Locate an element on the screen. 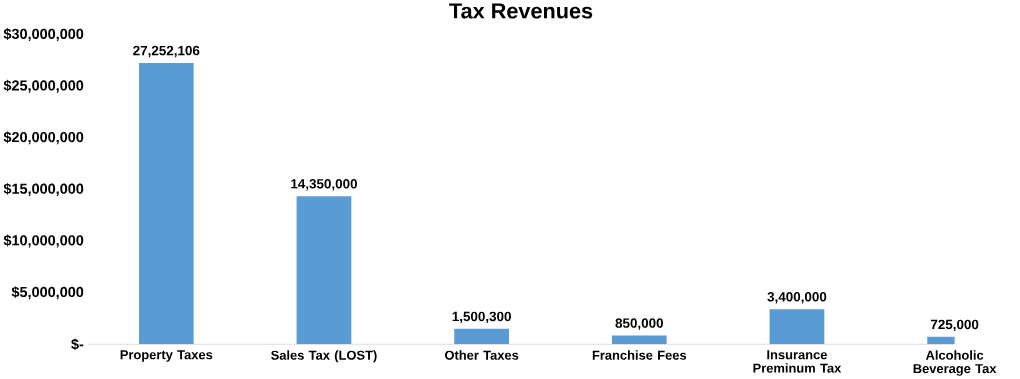 The height and width of the screenshot is (379, 1020). data-label: 1,500,300 is located at coordinates (481, 317).